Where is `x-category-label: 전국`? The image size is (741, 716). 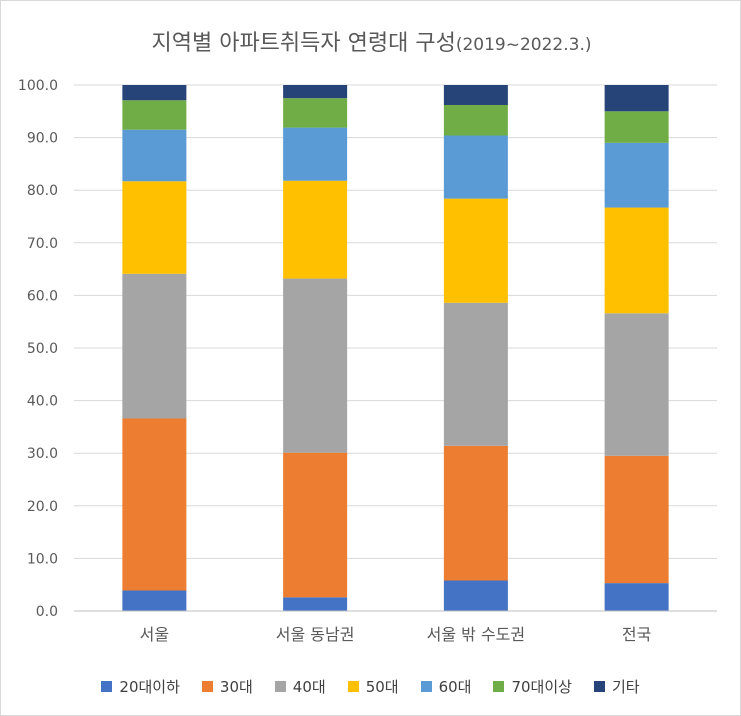
x-category-label: 전국 is located at coordinates (636, 634).